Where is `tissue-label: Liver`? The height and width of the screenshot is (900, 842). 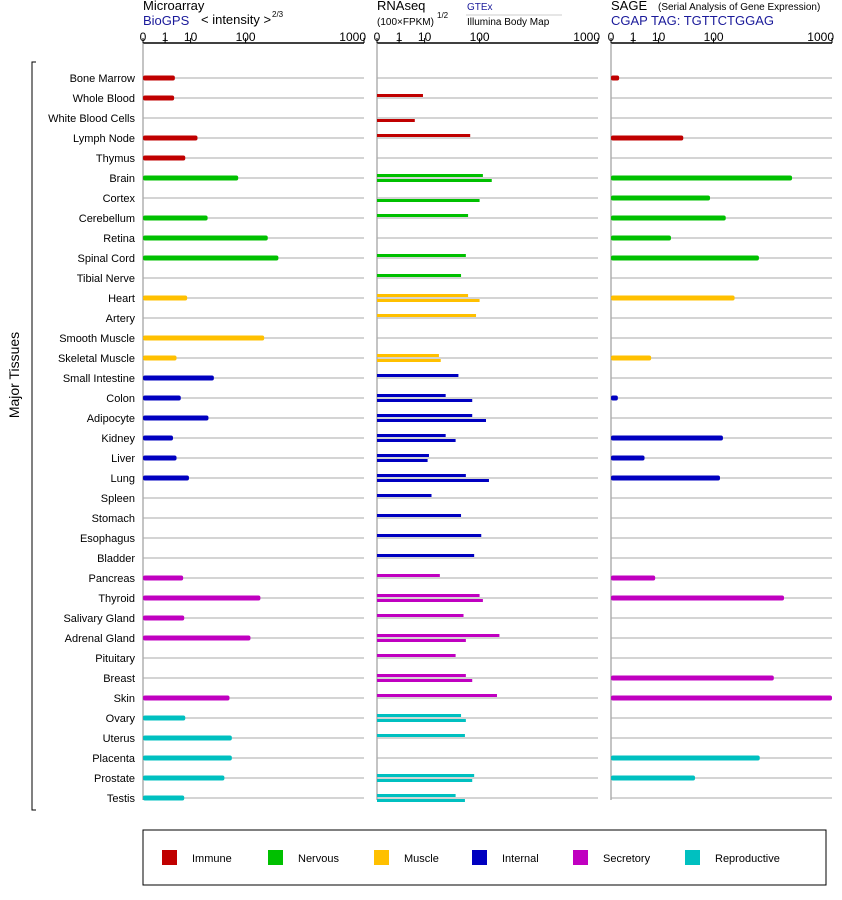
tissue-label: Liver is located at coordinates (123, 459).